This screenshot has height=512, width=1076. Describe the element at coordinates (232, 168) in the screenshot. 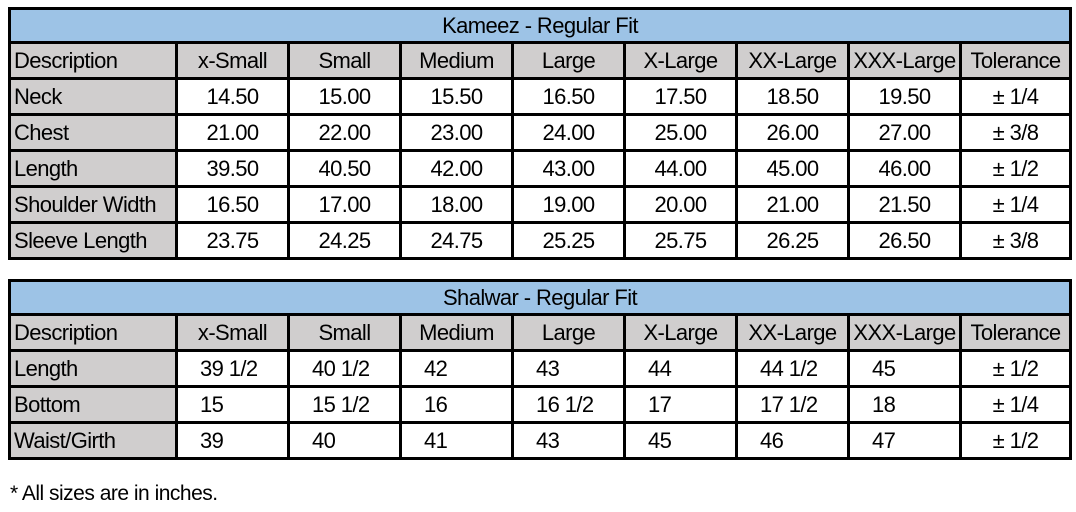

I see `cell: 39.50` at that location.